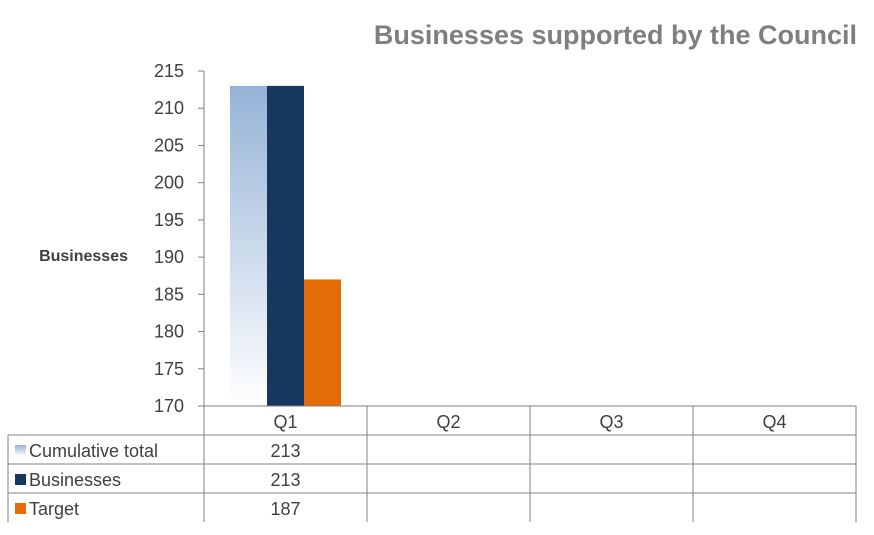  Describe the element at coordinates (774, 422) in the screenshot. I see `x-tick-label: Q4` at that location.